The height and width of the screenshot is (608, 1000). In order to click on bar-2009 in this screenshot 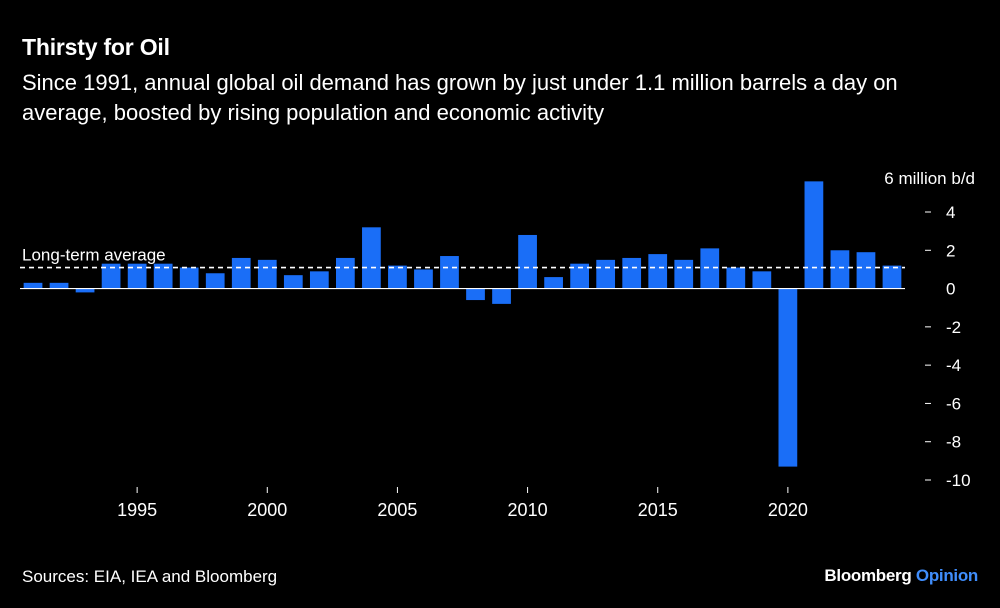, I will do `click(501, 296)`.